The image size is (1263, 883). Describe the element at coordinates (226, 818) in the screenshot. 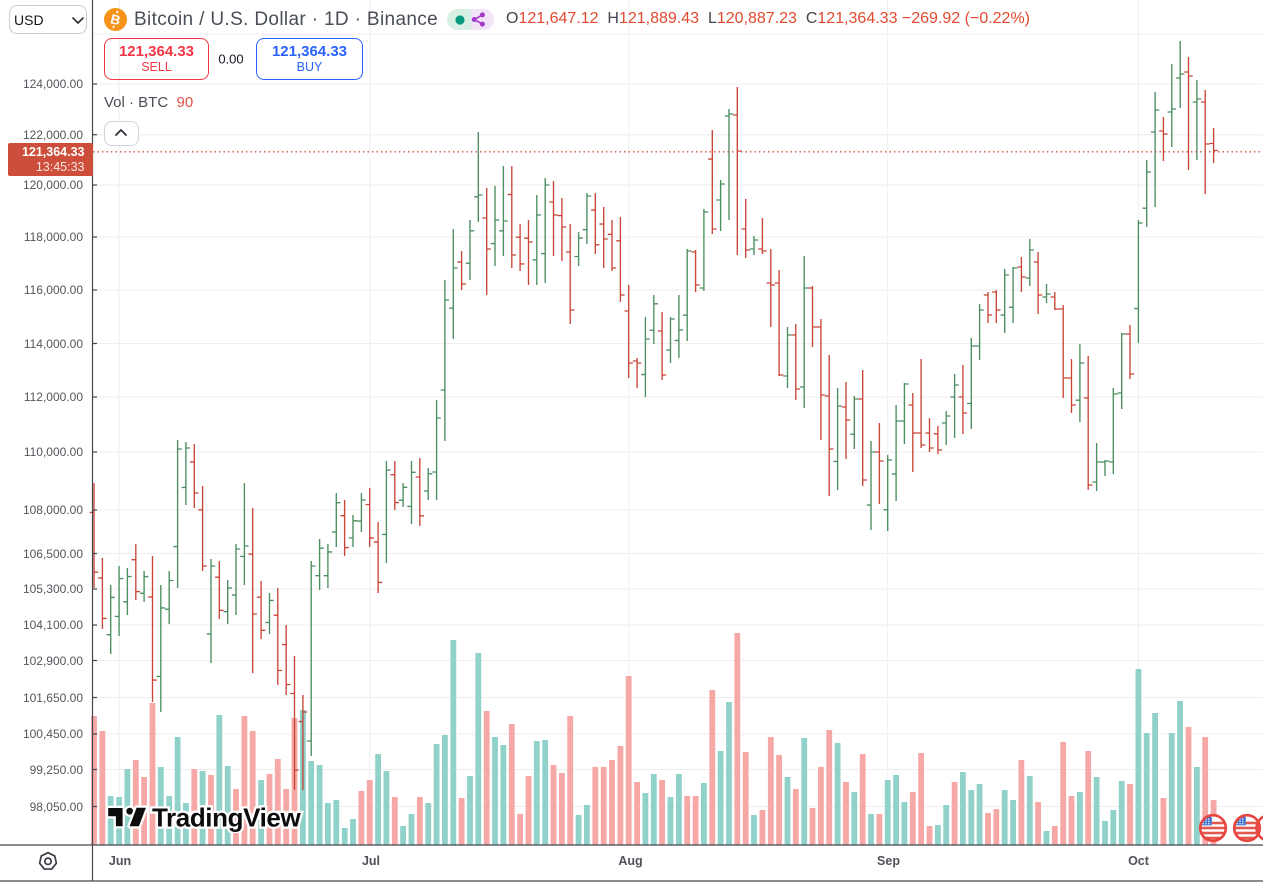

I see `svg-text: TradingView` at that location.